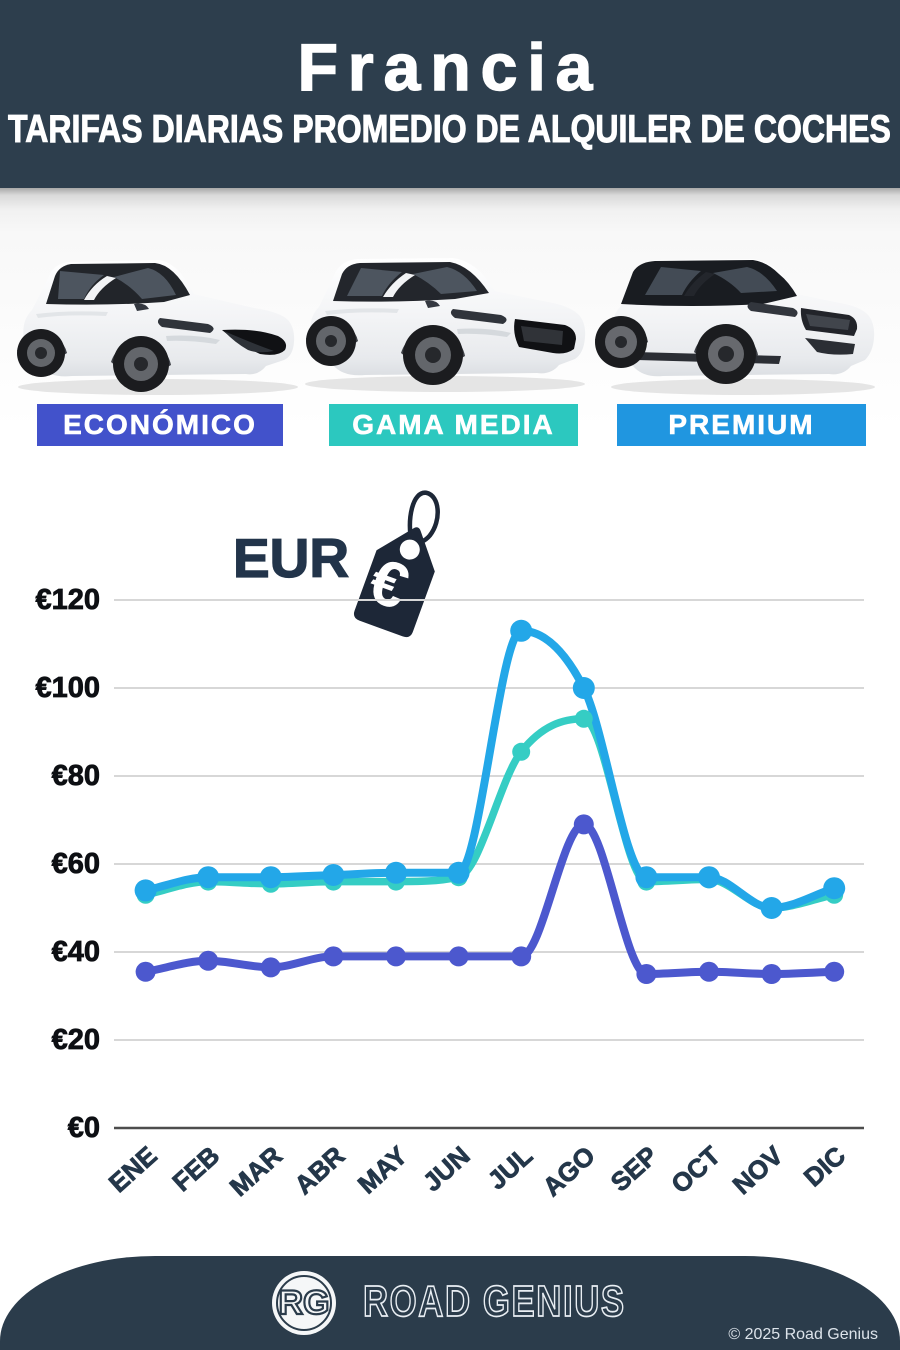 This screenshot has height=1350, width=900. Describe the element at coordinates (67, 688) in the screenshot. I see `svg-text: €100` at that location.